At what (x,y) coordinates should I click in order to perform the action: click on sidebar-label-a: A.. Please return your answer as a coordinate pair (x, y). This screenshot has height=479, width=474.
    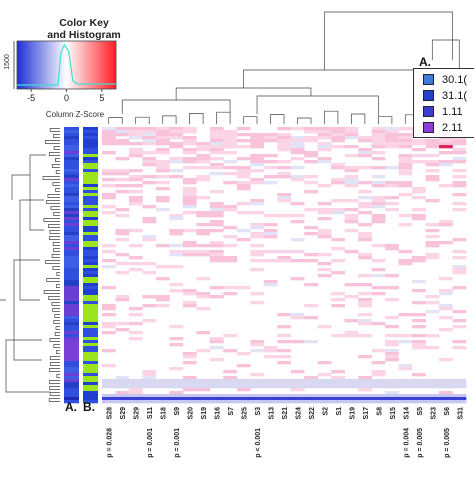
    Looking at the image, I should click on (71, 407).